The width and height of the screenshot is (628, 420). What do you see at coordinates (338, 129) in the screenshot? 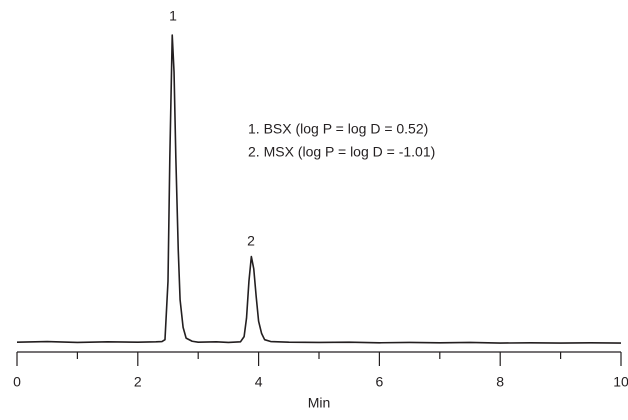
I see `annotation: 1. BSX (log P = log D = 0.52)` at bounding box center [338, 129].